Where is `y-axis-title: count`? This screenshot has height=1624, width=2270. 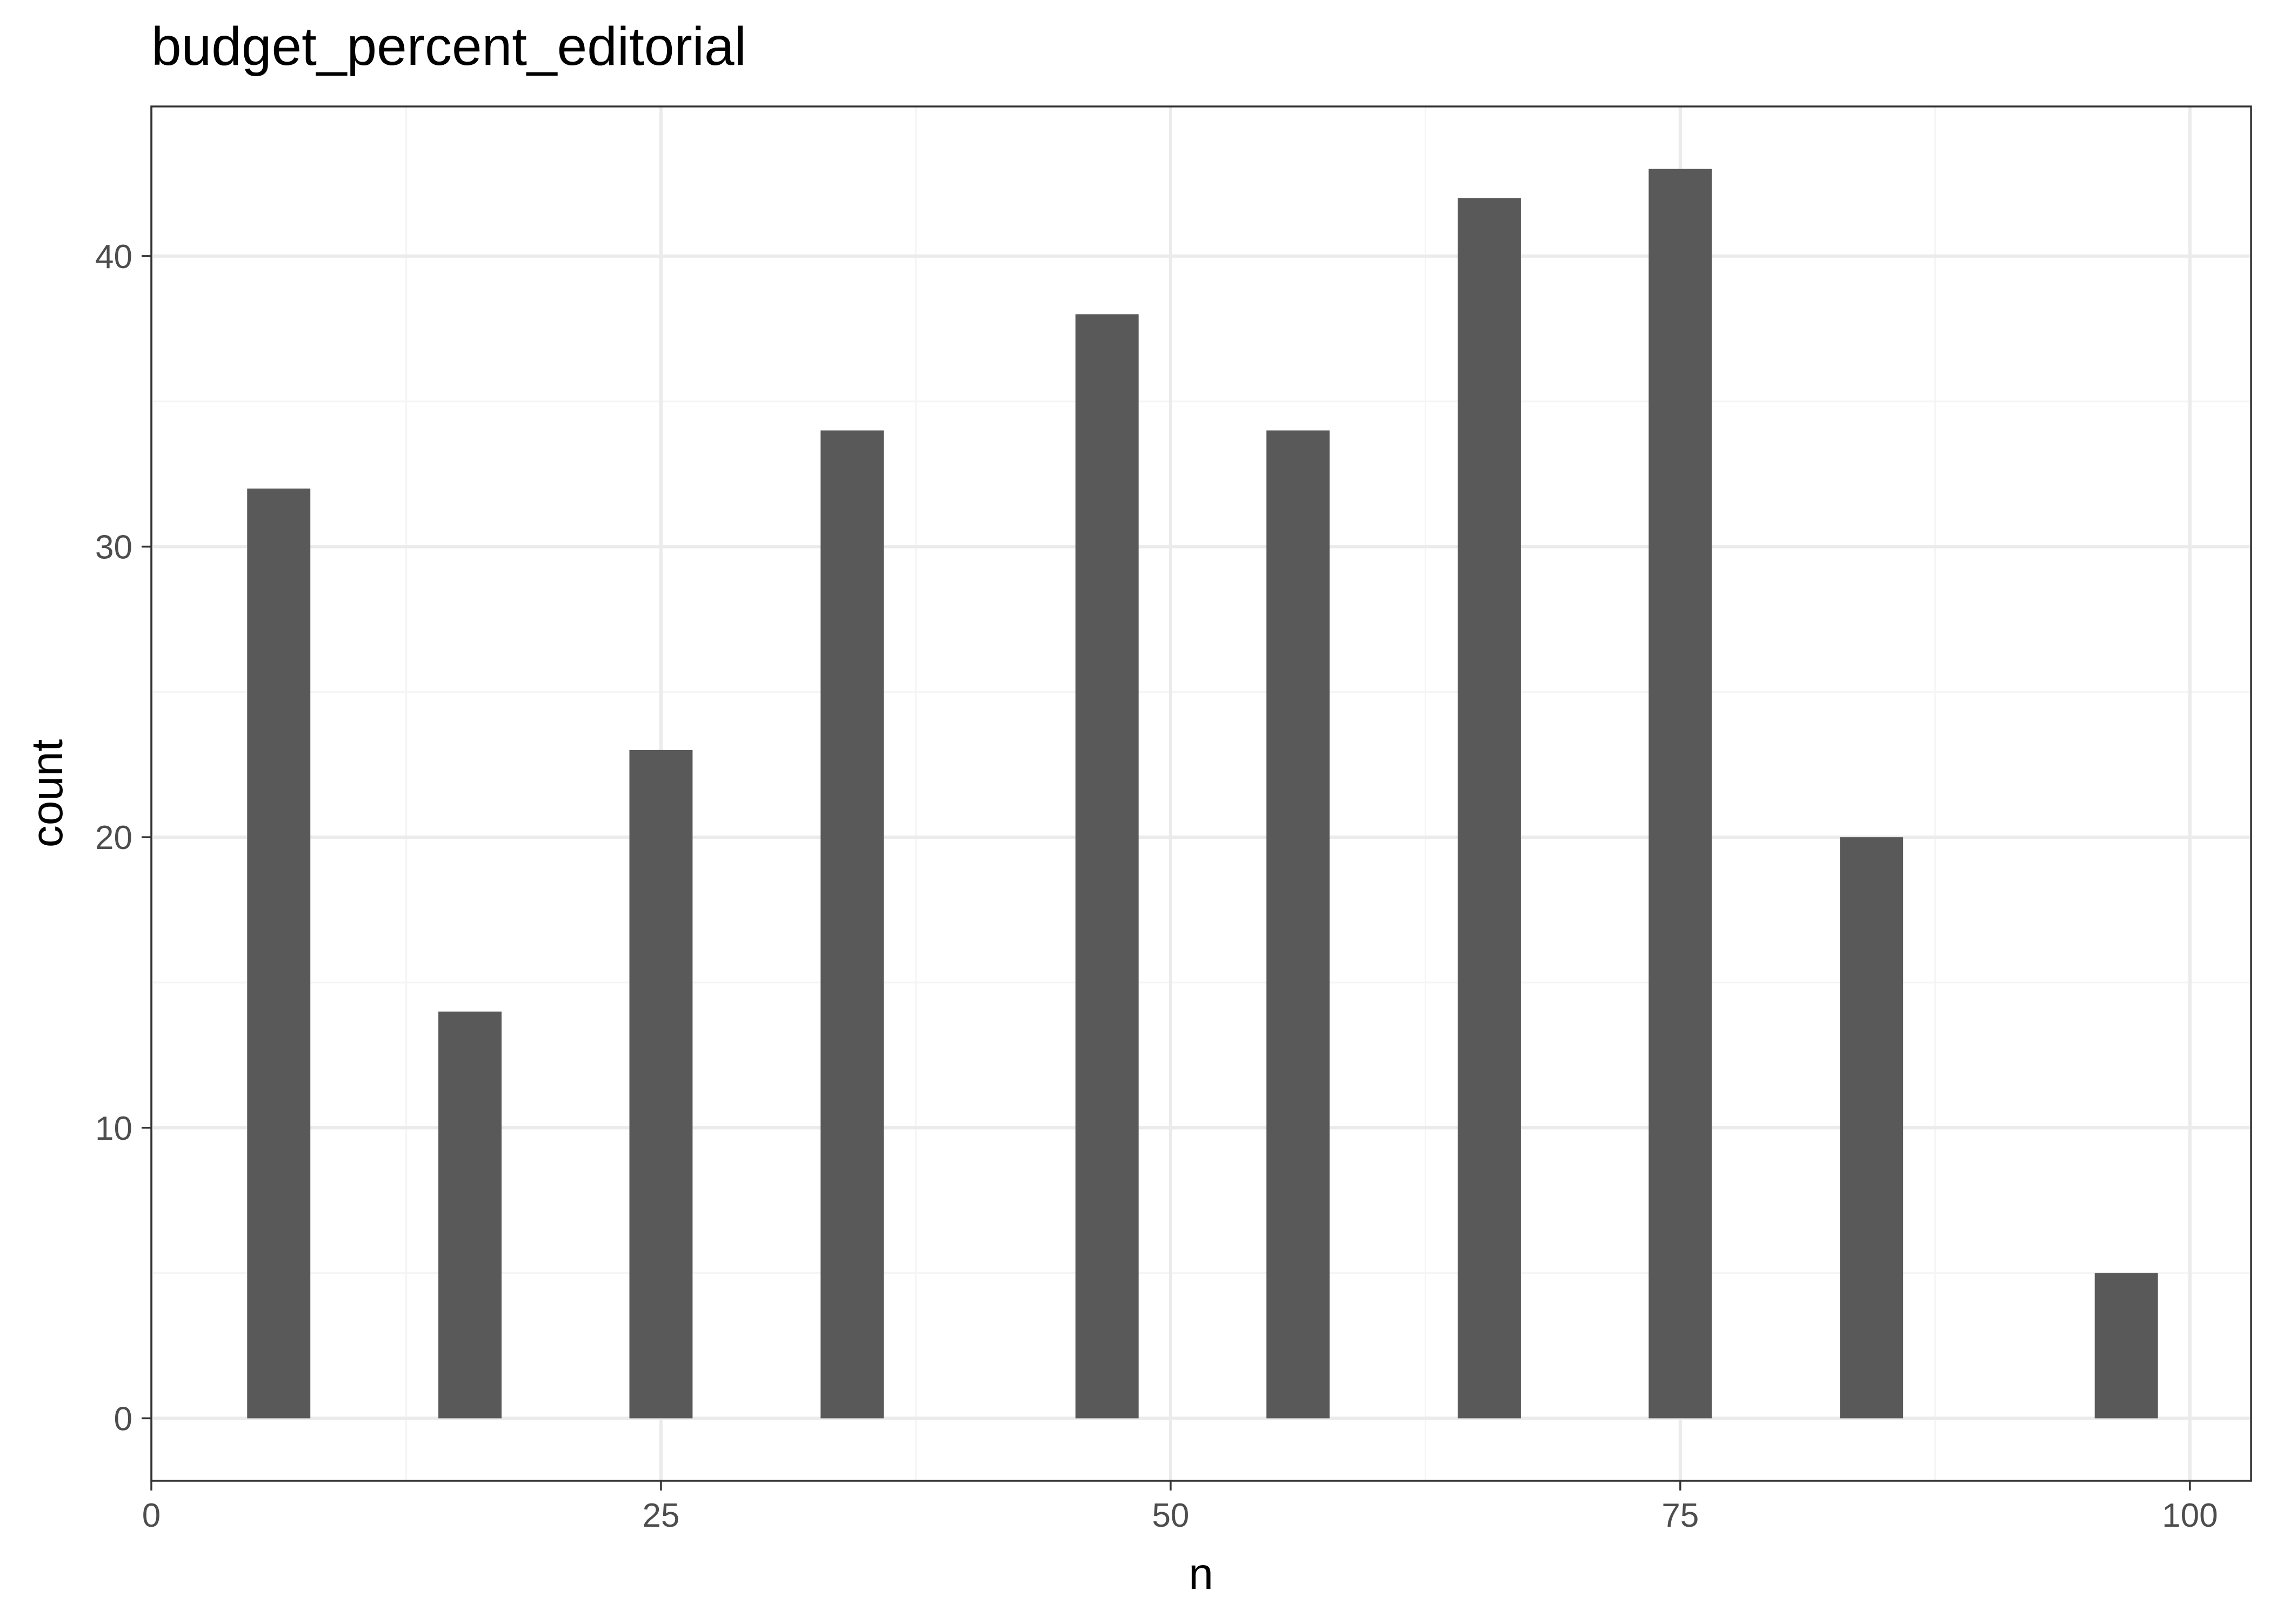 y-axis-title: count is located at coordinates (47, 793).